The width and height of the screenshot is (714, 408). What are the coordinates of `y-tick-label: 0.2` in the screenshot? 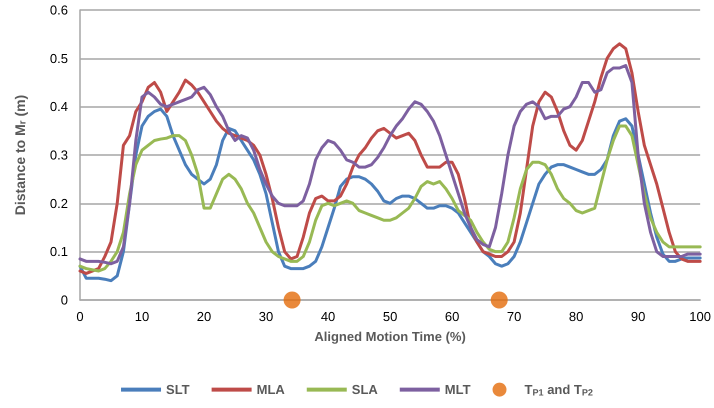 It's located at (59, 203).